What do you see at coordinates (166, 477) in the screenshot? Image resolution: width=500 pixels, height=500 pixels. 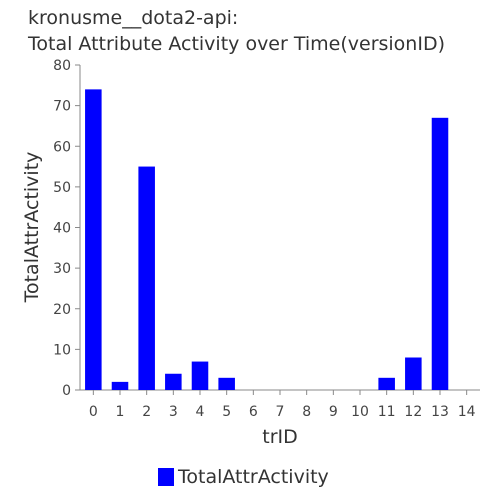 I see `legend-swatch` at bounding box center [166, 477].